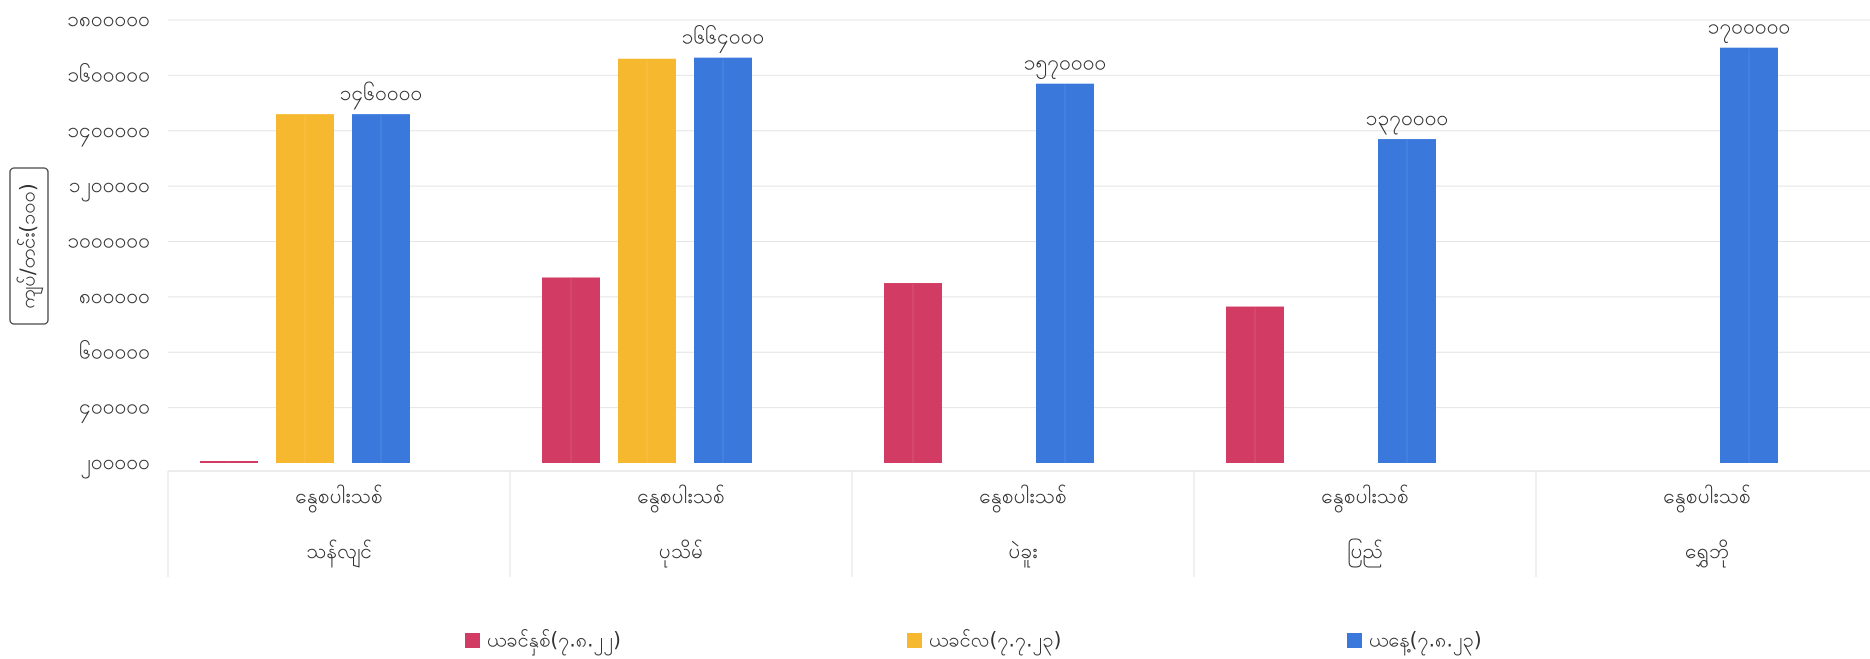  What do you see at coordinates (108, 19) in the screenshot?
I see `y-tick-label: ၁၈၀၀၀၀၀` at bounding box center [108, 19].